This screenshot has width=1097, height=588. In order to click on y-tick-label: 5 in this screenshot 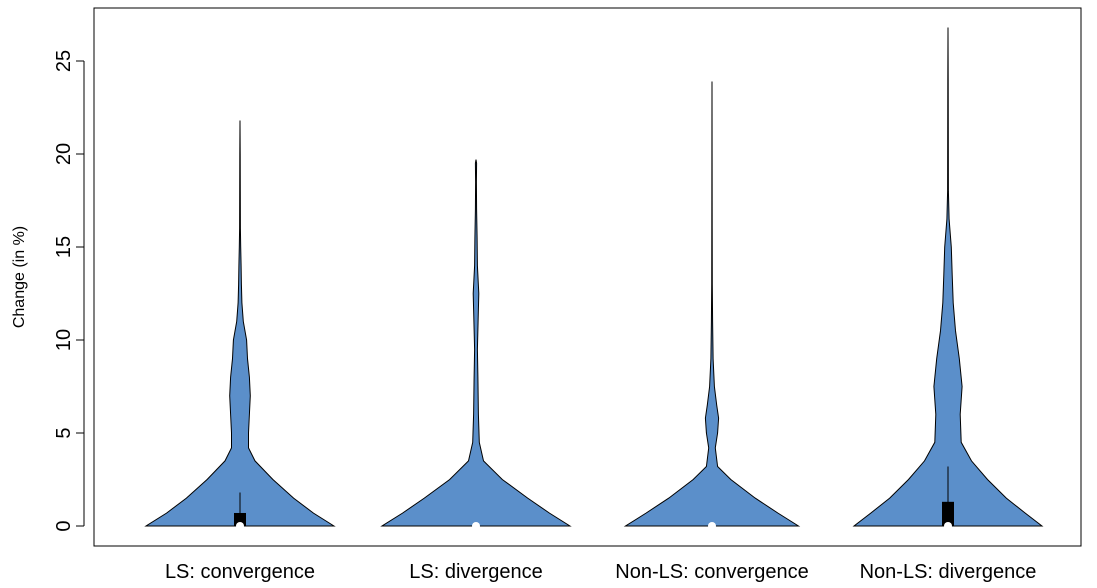, I will do `click(64, 432)`.